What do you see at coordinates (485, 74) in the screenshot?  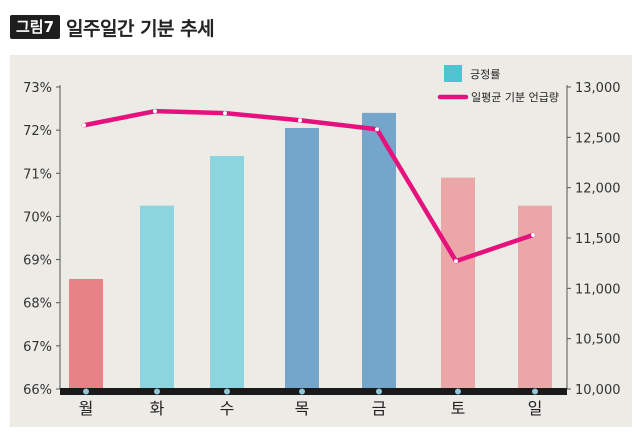 I see `legend-label-positive-rate: 긍정률` at bounding box center [485, 74].